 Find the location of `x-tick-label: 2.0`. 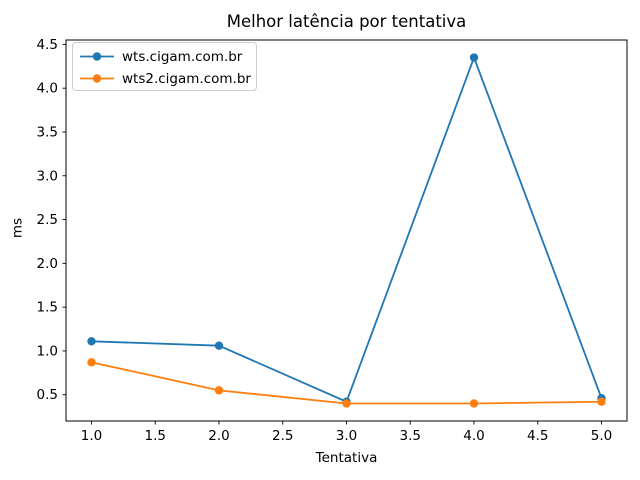

x-tick-label: 2.0 is located at coordinates (218, 436).